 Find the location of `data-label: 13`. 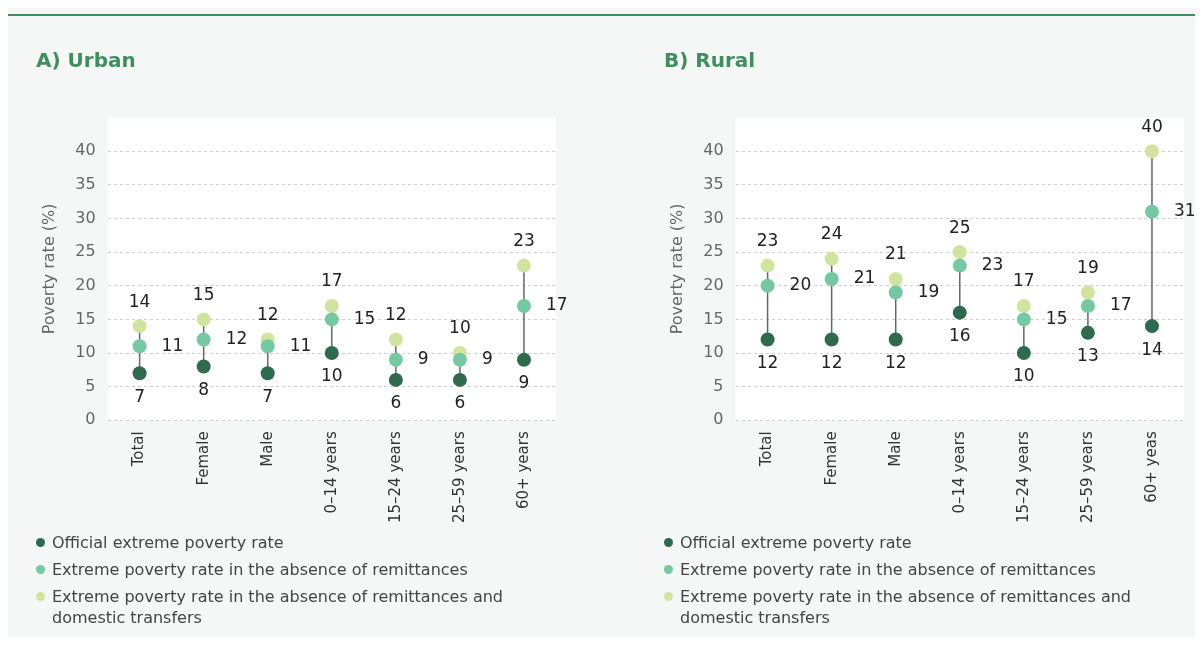

data-label: 13 is located at coordinates (1088, 355).